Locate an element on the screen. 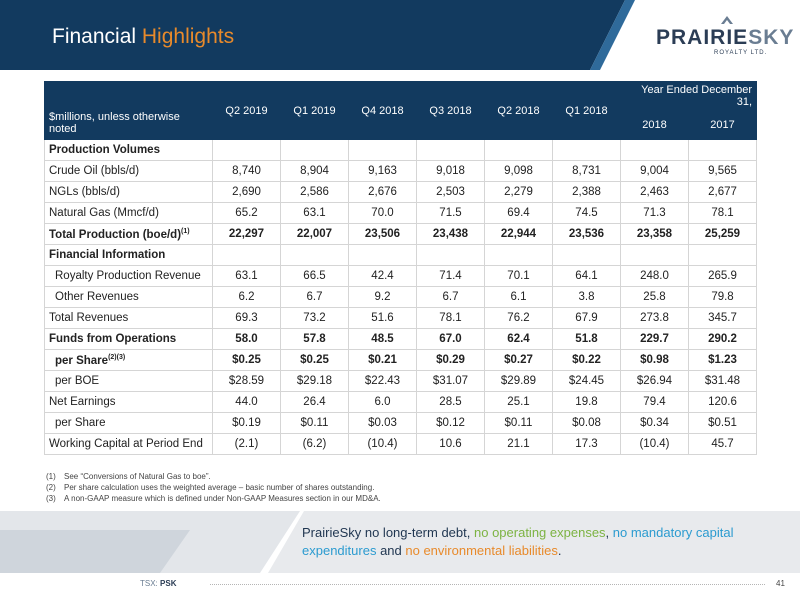 This screenshot has height=600, width=800. year-group-header: Year Ended December 31, is located at coordinates (688, 96).